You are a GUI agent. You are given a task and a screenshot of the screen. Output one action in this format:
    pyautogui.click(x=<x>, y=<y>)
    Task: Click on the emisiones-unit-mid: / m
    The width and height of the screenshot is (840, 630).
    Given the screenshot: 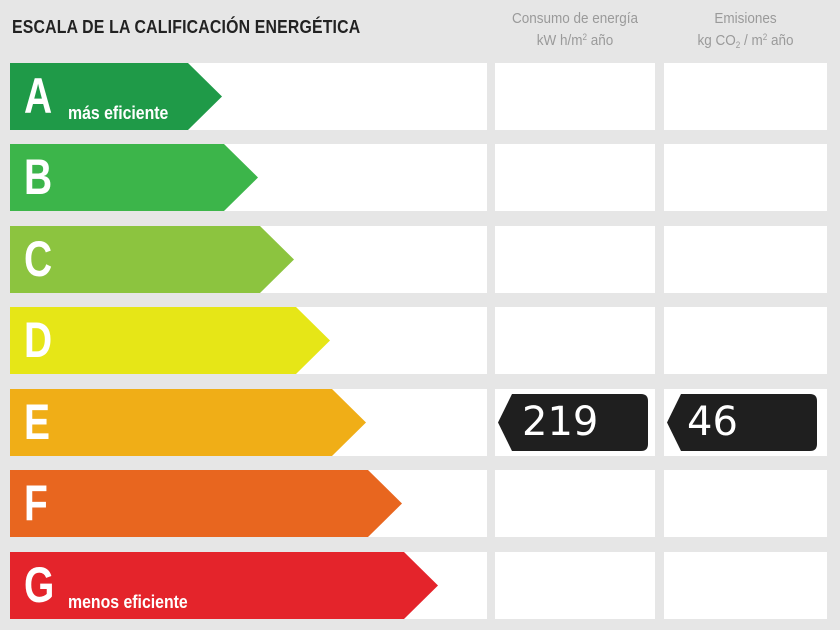 What is the action you would take?
    pyautogui.click(x=751, y=40)
    